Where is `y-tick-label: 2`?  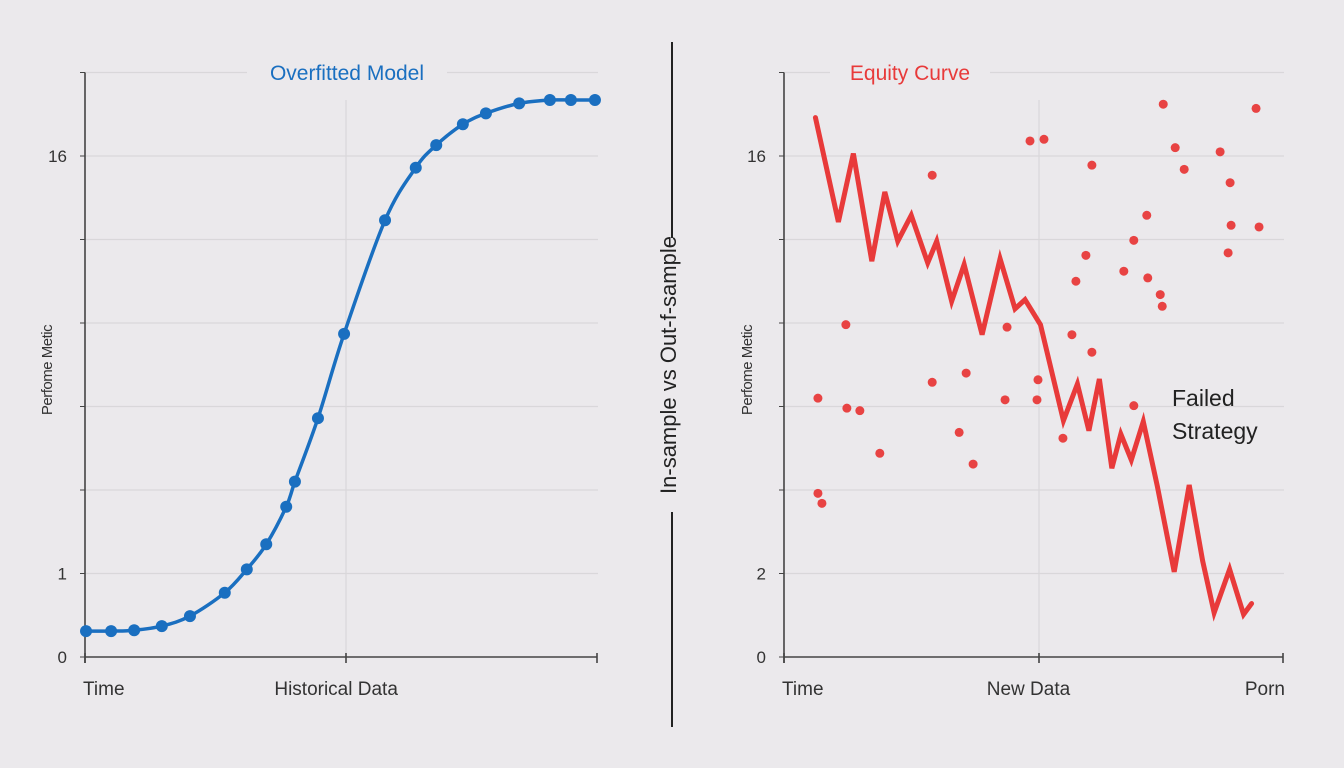
y-tick-label: 2 is located at coordinates (761, 574).